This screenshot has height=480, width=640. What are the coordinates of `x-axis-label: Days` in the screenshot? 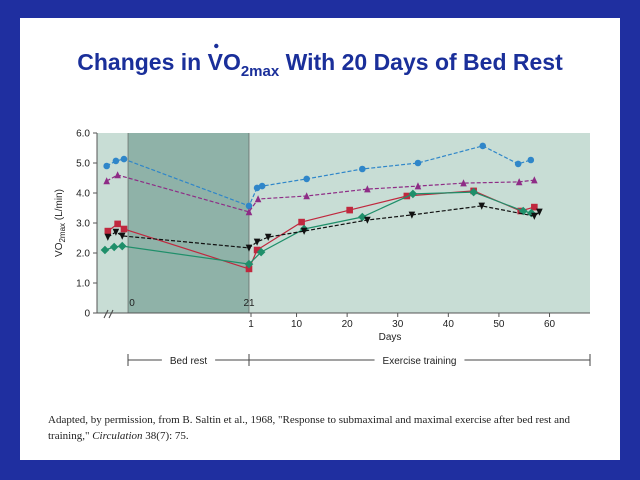 It's located at (390, 337).